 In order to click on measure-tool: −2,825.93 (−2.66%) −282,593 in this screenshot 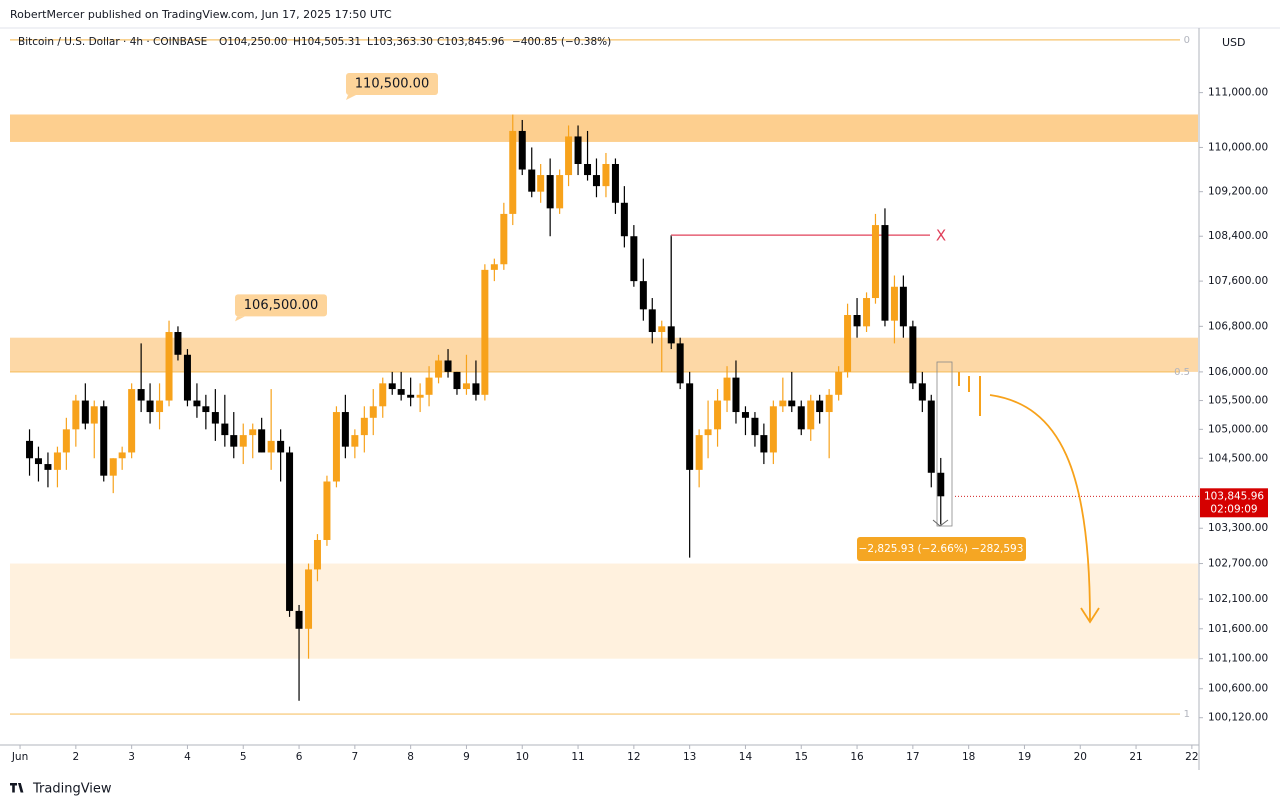, I will do `click(941, 461)`.